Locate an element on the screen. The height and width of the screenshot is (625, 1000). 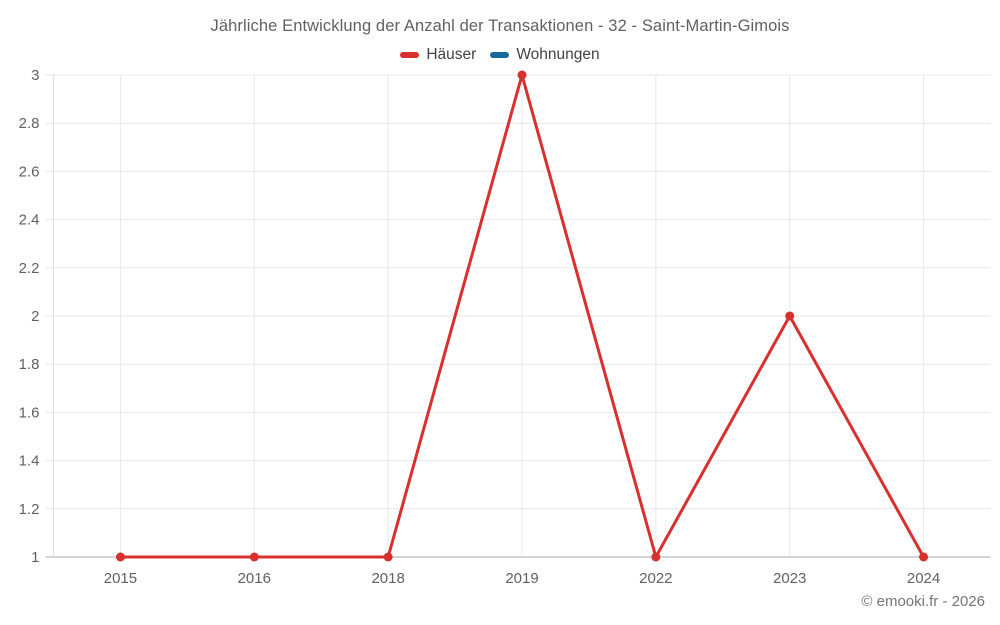
legend-item-haeuser: Häuser is located at coordinates (438, 55).